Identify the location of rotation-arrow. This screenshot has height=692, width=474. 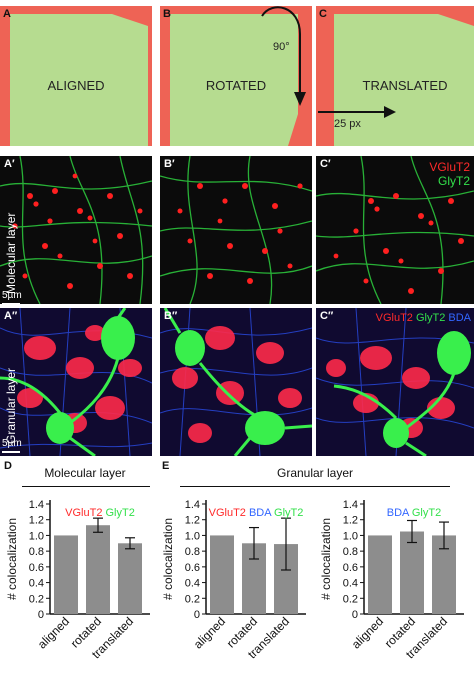
(281, 51).